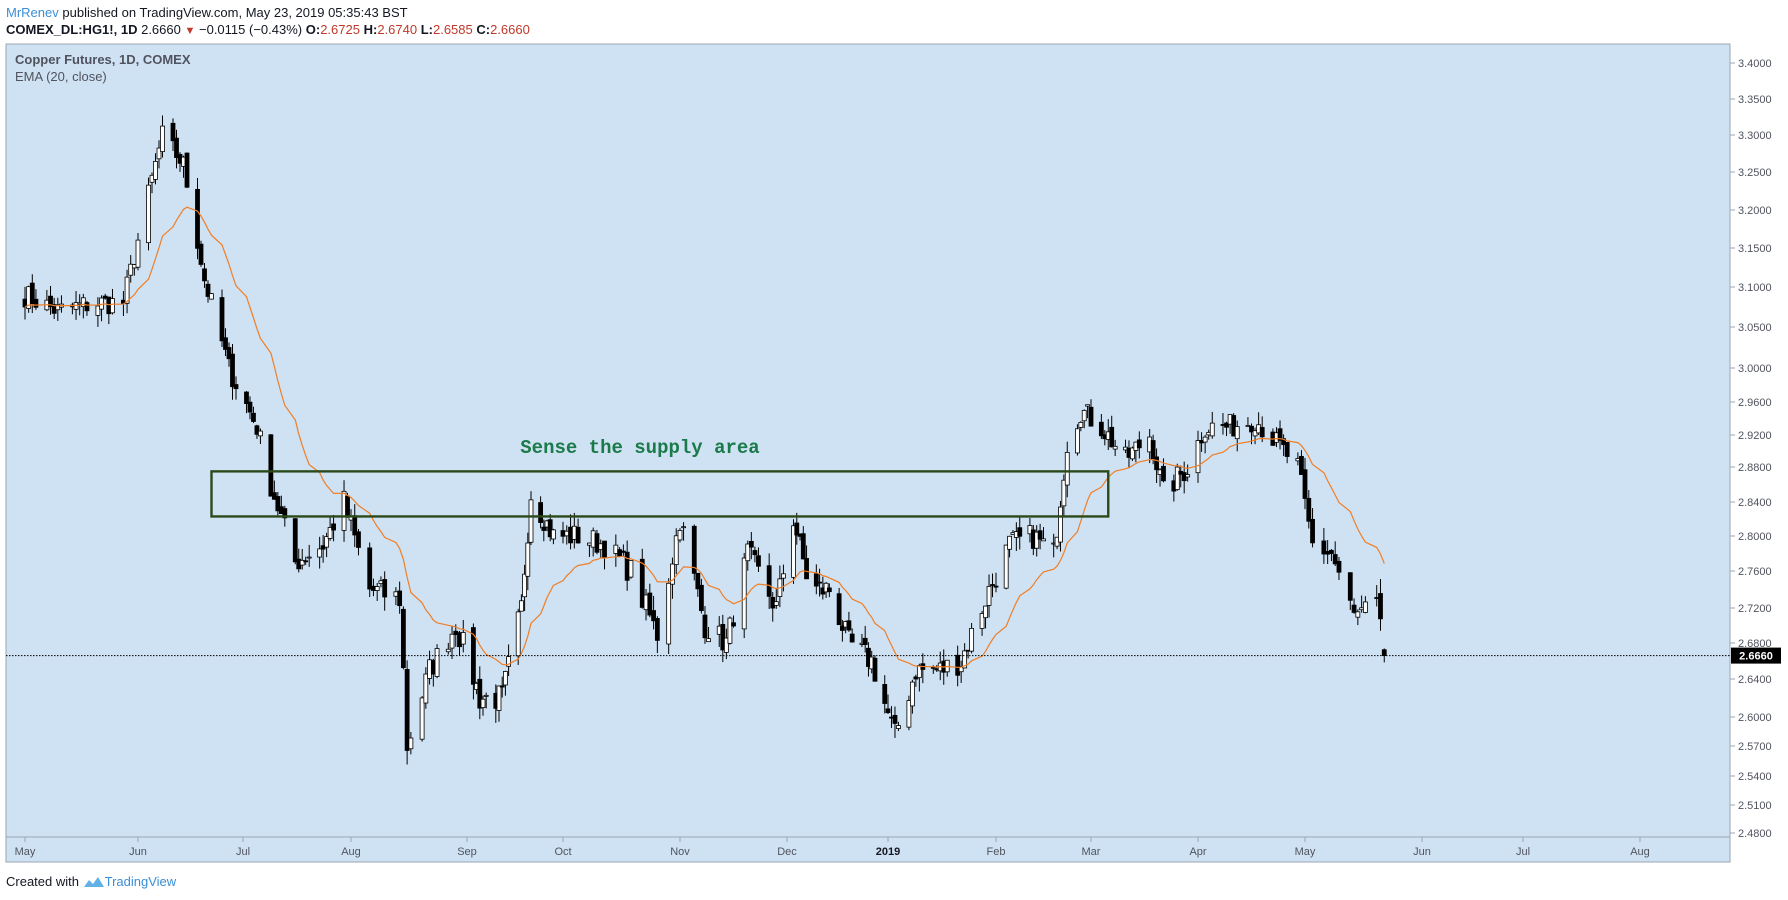 Image resolution: width=1788 pixels, height=900 pixels. Describe the element at coordinates (1197, 852) in the screenshot. I see `time-tick-label: Apr` at that location.